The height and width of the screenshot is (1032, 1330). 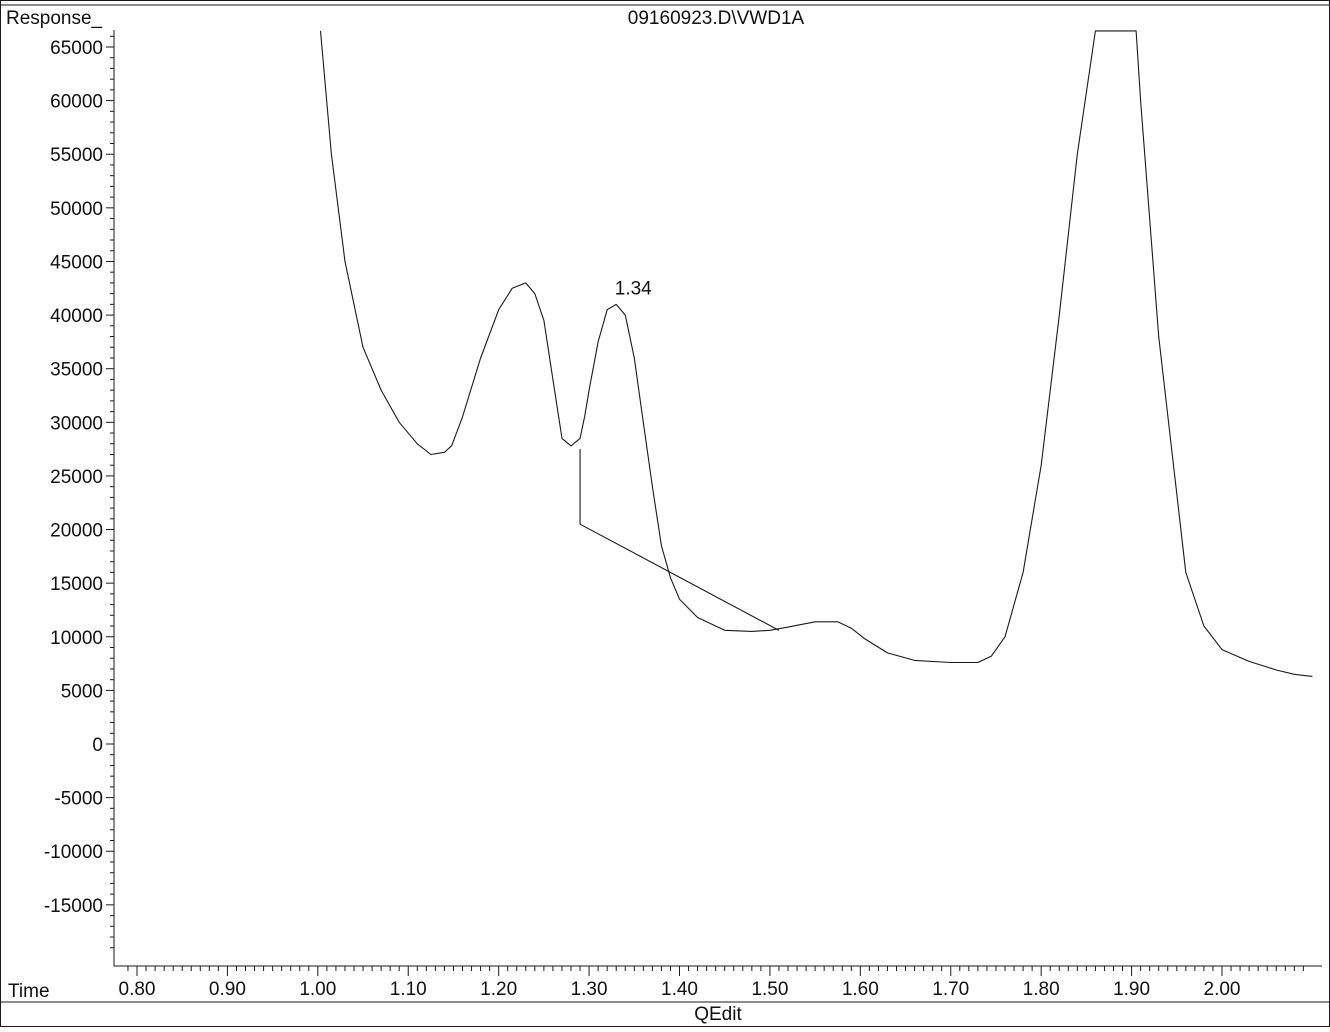 What do you see at coordinates (76, 370) in the screenshot?
I see `y-tick-label: 35000` at bounding box center [76, 370].